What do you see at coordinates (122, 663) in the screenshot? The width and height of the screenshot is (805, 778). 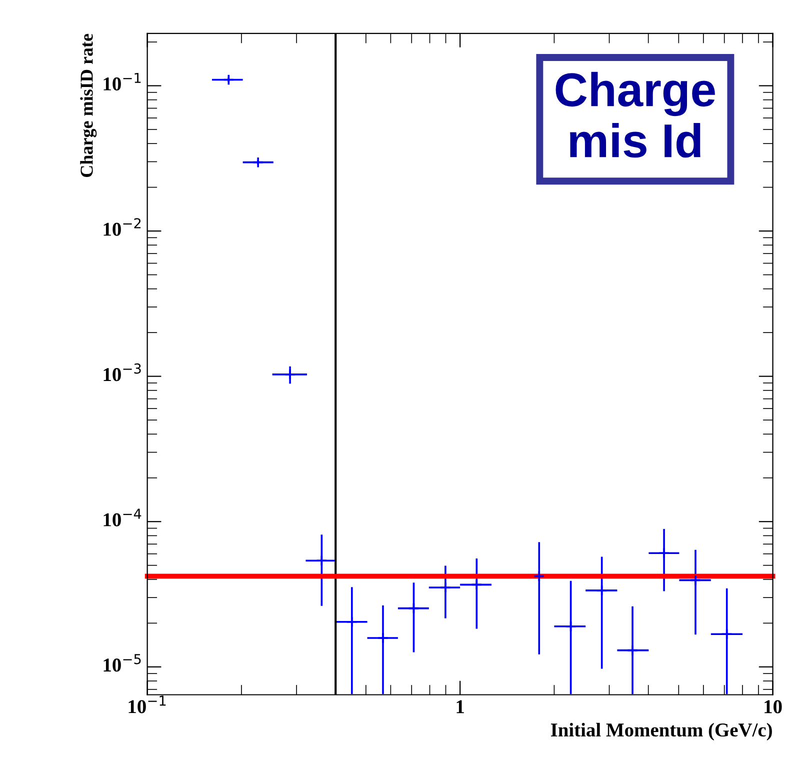 I see `y-tick-label: 10$^{−5}$` at bounding box center [122, 663].